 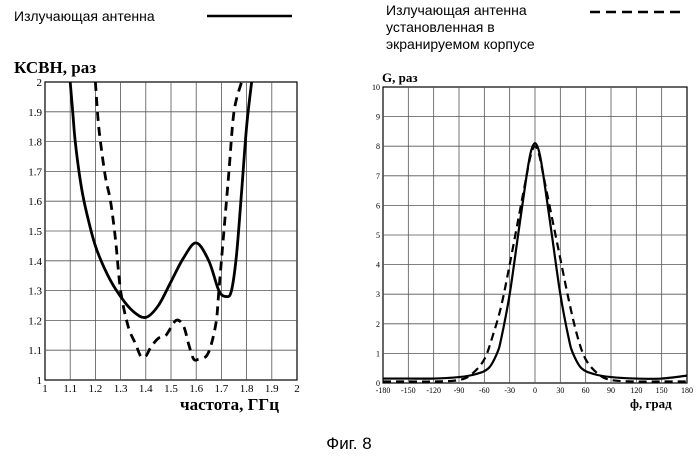 I want to click on right-y-tick-label: 3, so click(x=378, y=294).